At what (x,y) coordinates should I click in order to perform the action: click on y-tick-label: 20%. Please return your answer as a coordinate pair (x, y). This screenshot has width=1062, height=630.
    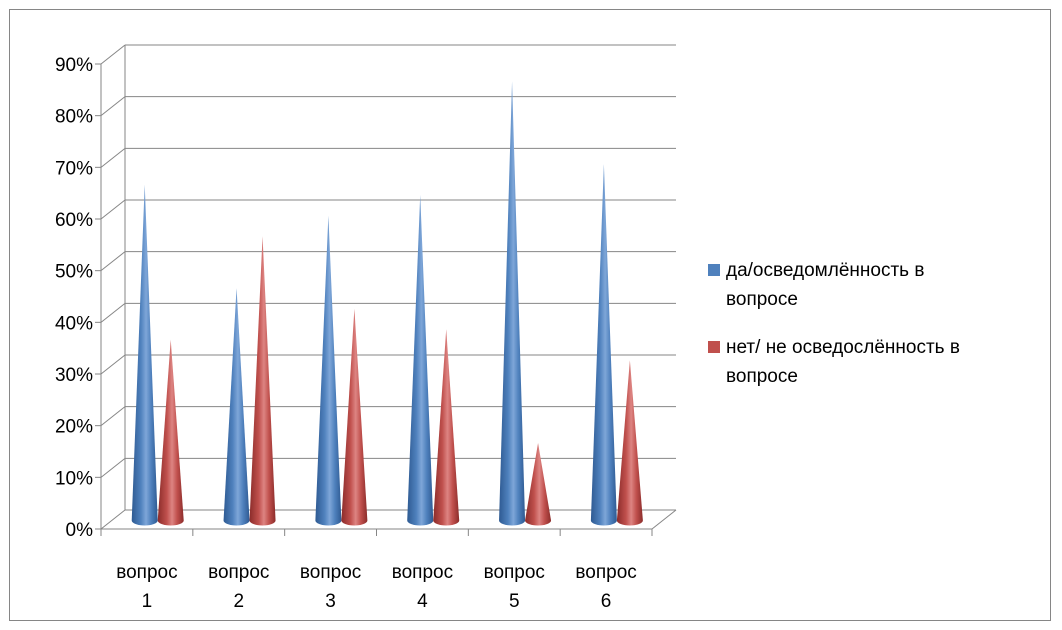
    Looking at the image, I should click on (74, 427).